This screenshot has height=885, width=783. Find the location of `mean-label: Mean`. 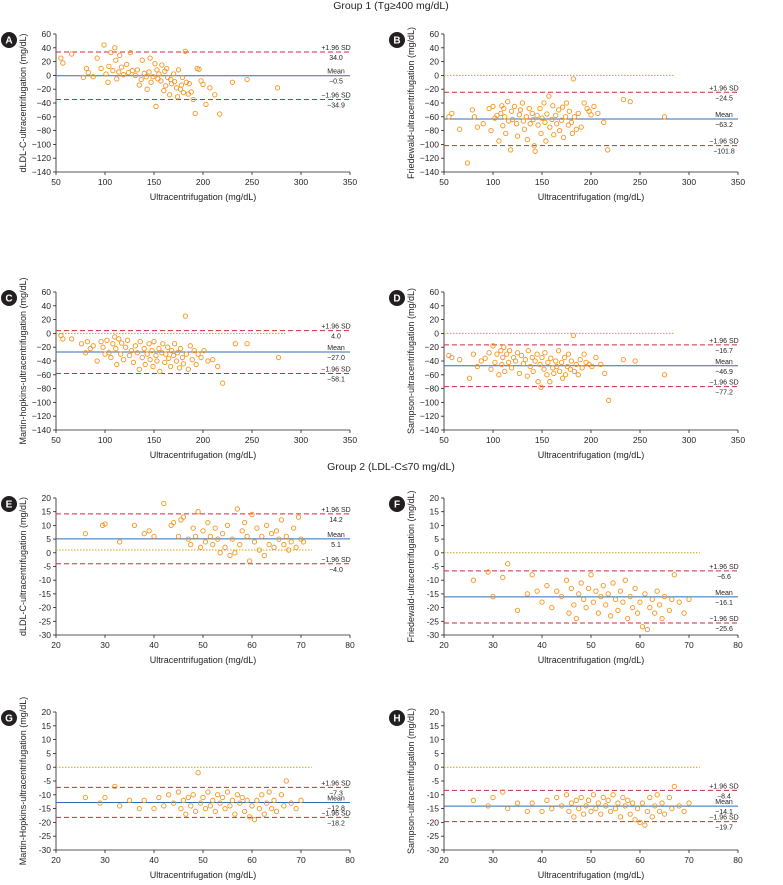

mean-label: Mean is located at coordinates (336, 535).